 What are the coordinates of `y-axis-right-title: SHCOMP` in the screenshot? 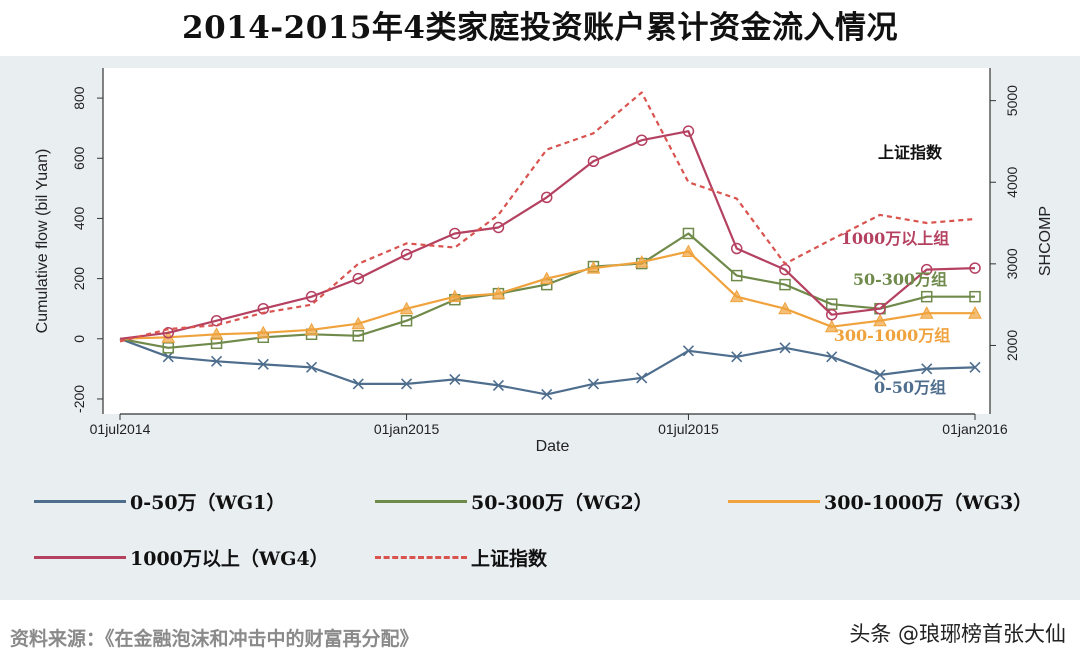 It's located at (1045, 241).